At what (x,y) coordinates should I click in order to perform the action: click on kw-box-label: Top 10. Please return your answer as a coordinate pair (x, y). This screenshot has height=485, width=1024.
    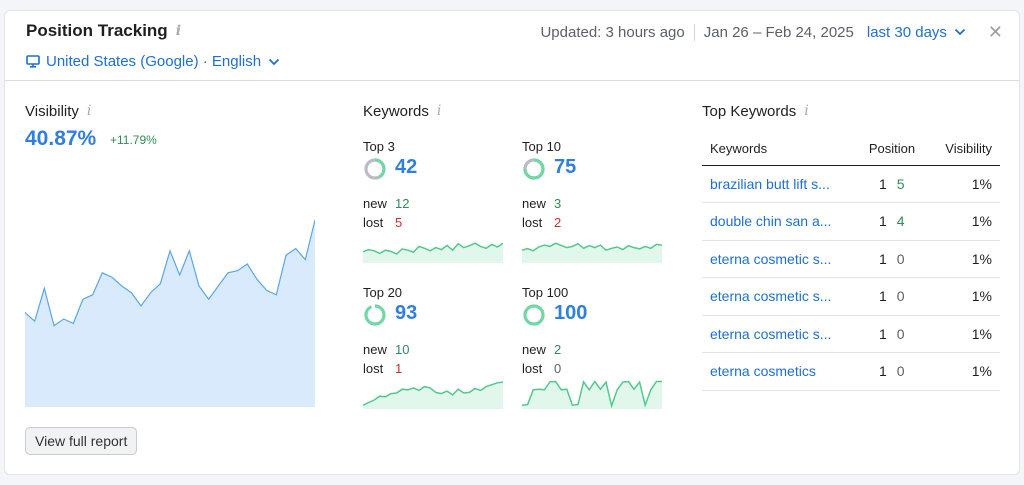
    Looking at the image, I should click on (542, 146).